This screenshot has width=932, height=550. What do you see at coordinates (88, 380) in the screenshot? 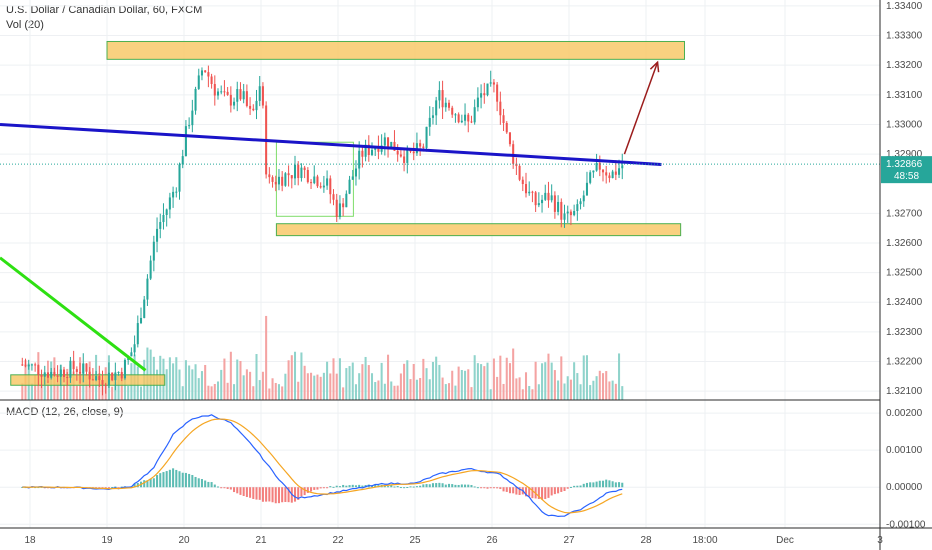
I see `support-zone-left` at bounding box center [88, 380].